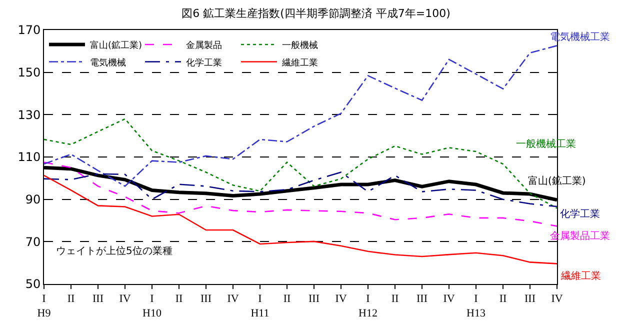 Image resolution: width=632 pixels, height=332 pixels. What do you see at coordinates (260, 306) in the screenshot?
I see `x-tick-label: I H11` at bounding box center [260, 306].